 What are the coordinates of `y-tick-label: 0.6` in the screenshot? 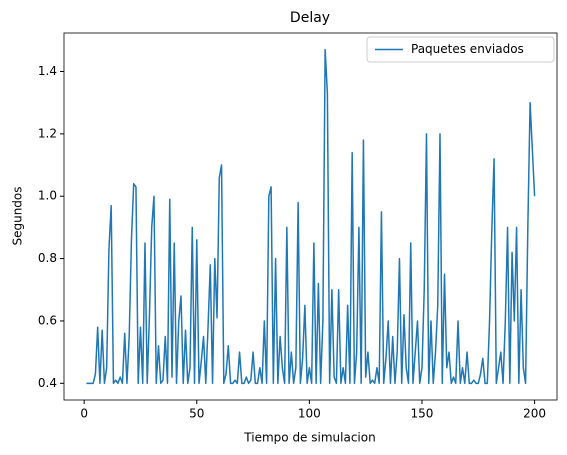 It's located at (47, 320).